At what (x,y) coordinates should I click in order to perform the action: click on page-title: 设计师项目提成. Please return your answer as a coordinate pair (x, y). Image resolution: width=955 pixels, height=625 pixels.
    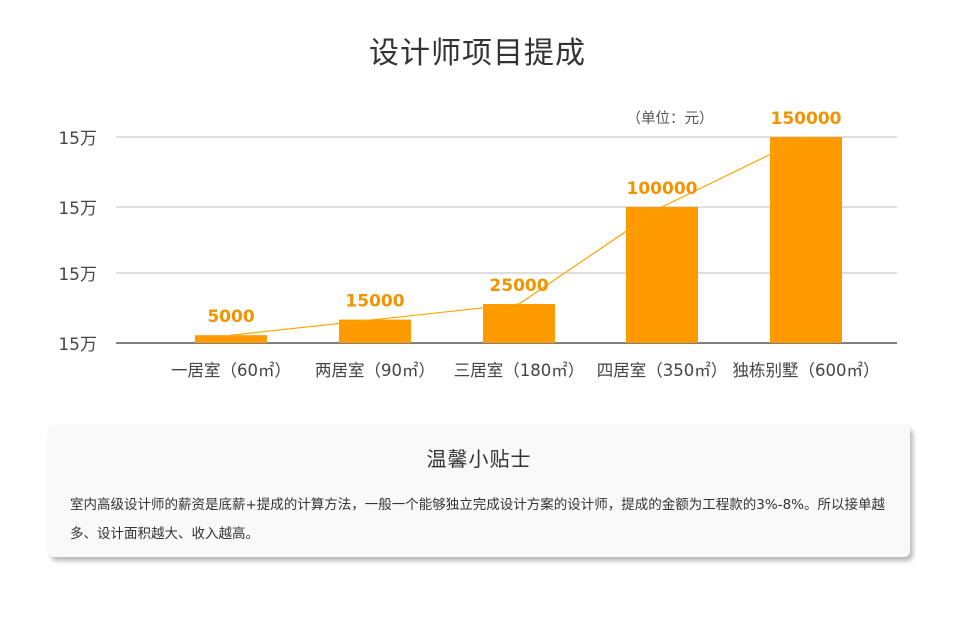
    Looking at the image, I should click on (477, 53).